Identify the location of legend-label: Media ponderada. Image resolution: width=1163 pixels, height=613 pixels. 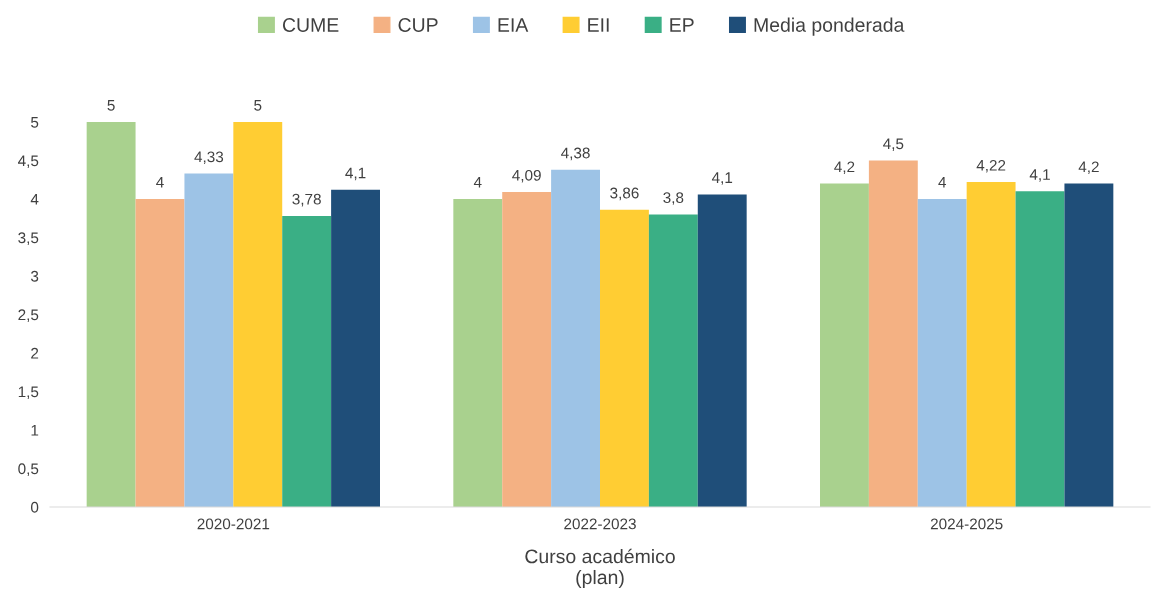
(829, 26).